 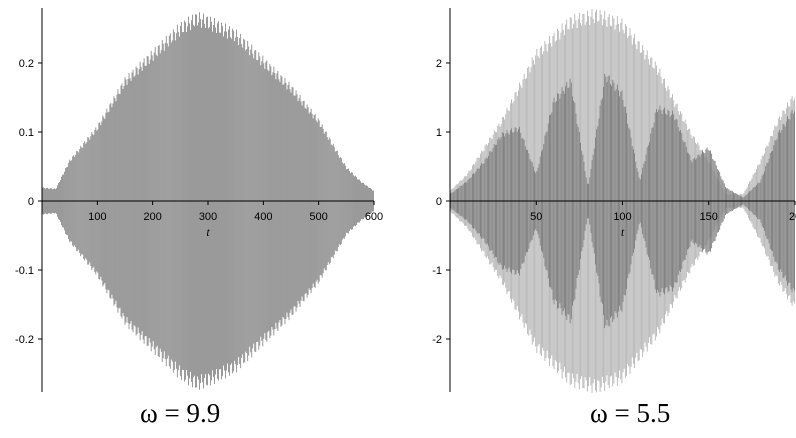 I want to click on x-tick-label: 500, so click(x=318, y=217).